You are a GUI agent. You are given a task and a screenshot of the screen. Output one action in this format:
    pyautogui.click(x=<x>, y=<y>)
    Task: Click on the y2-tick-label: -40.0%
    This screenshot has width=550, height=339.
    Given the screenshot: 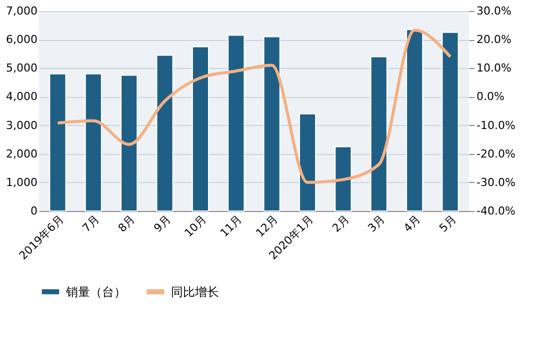 What is the action you would take?
    pyautogui.click(x=496, y=211)
    